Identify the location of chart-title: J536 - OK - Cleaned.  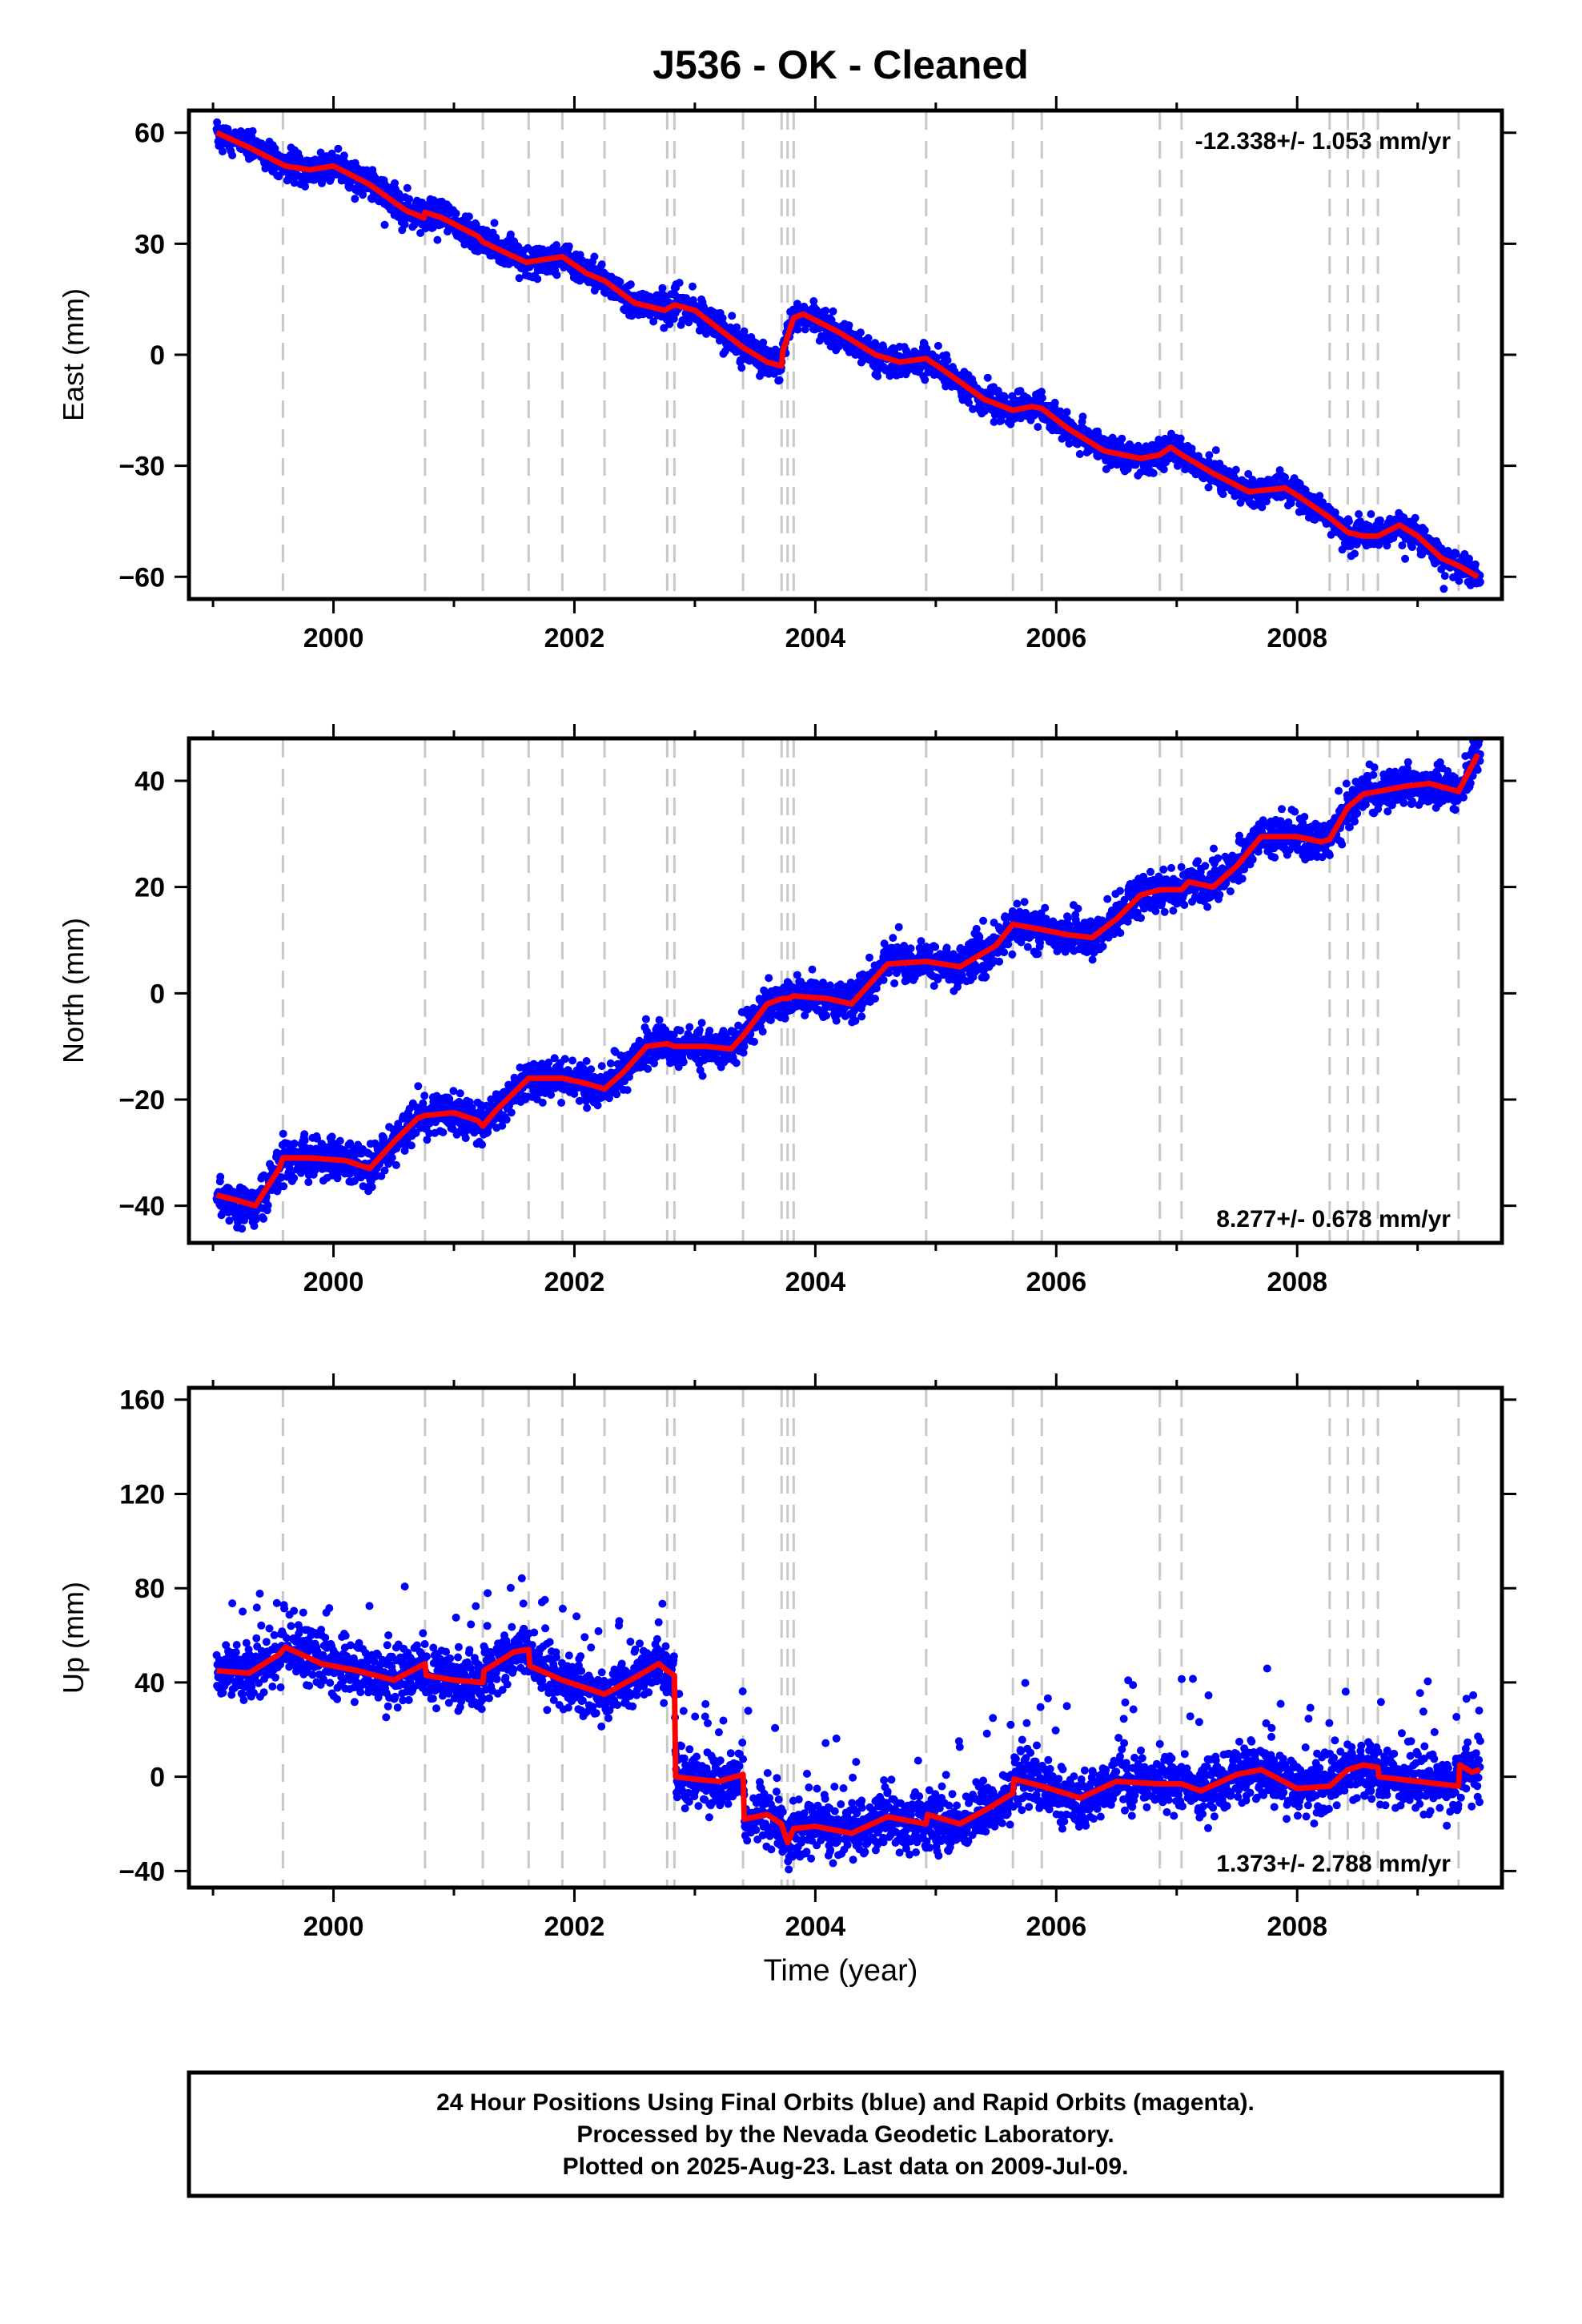
(841, 64).